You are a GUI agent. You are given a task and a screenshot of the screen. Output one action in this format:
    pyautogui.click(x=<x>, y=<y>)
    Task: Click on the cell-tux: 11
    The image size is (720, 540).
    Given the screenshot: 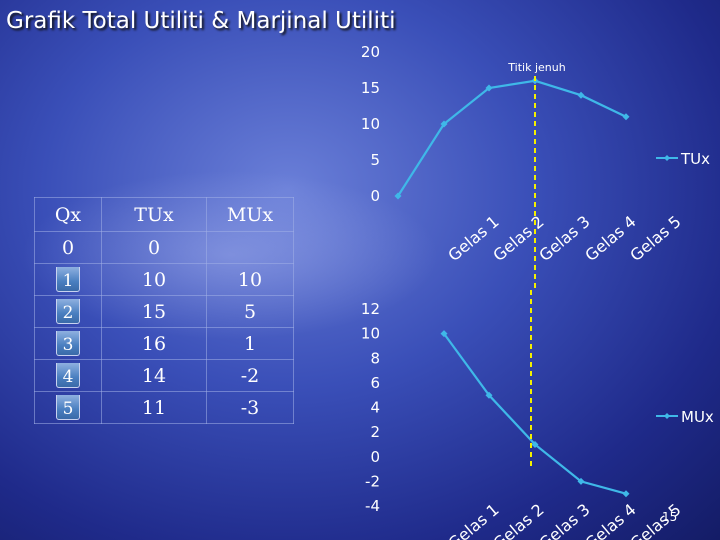 What is the action you would take?
    pyautogui.click(x=154, y=407)
    